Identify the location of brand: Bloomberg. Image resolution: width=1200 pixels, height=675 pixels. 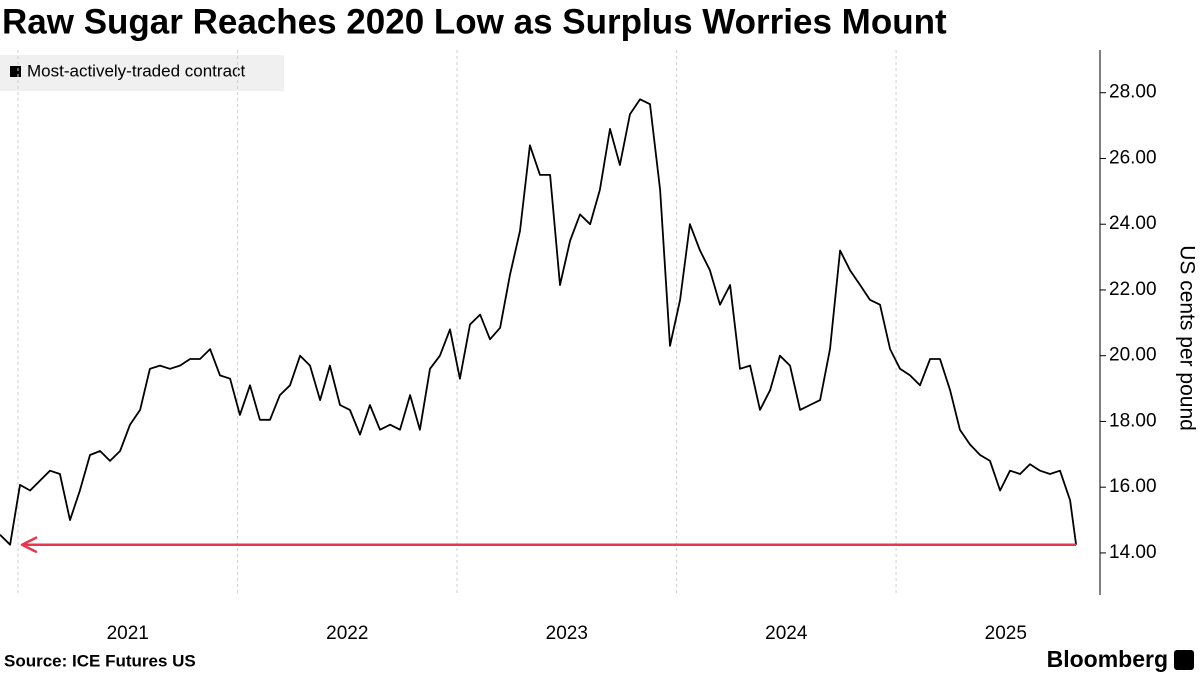
(1107, 659).